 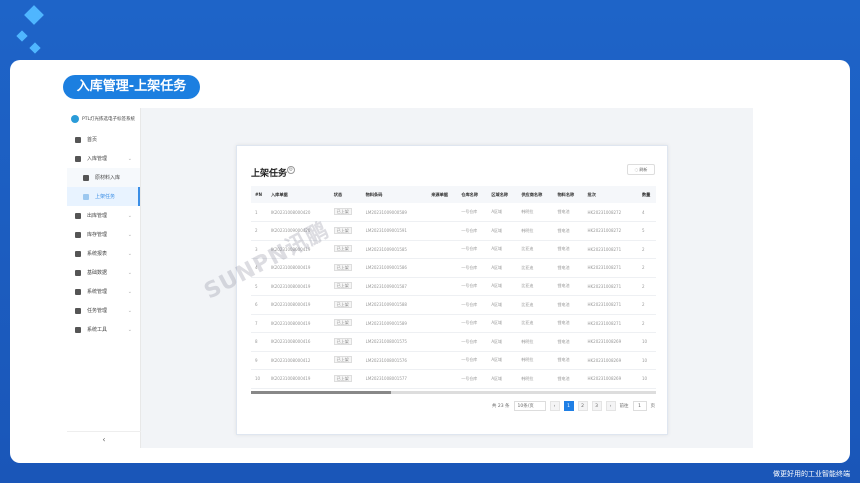 I want to click on cell-text: LM20231009001588, so click(x=386, y=305).